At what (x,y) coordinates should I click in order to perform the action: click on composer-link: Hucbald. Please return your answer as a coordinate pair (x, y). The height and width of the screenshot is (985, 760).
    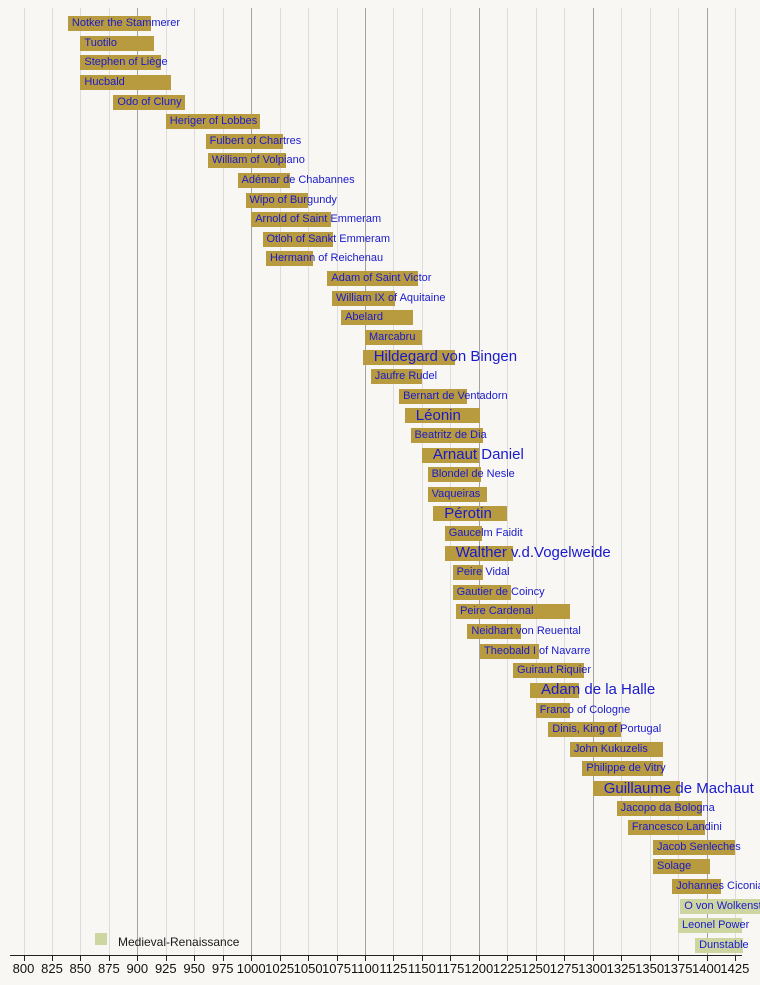
    Looking at the image, I should click on (104, 81).